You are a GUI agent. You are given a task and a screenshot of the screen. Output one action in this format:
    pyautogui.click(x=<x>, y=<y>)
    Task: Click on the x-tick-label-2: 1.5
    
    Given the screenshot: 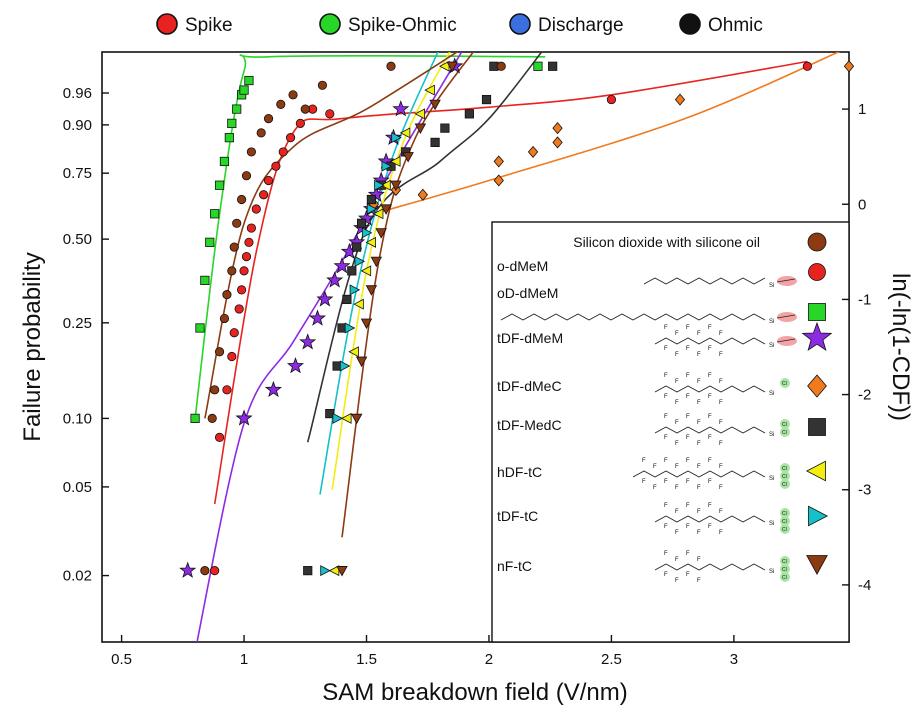 What is the action you would take?
    pyautogui.click(x=366, y=659)
    